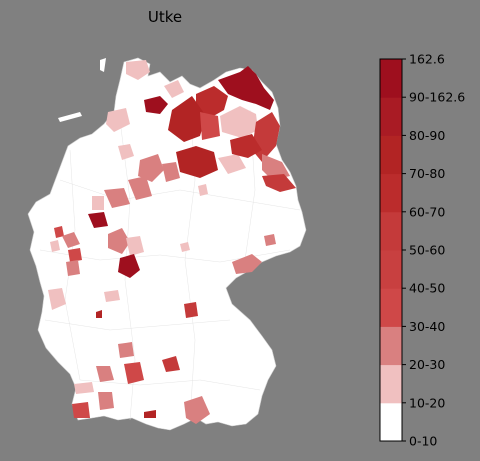 This screenshot has height=461, width=480. Describe the element at coordinates (427, 326) in the screenshot. I see `legend-tick-label: 30-40` at that location.